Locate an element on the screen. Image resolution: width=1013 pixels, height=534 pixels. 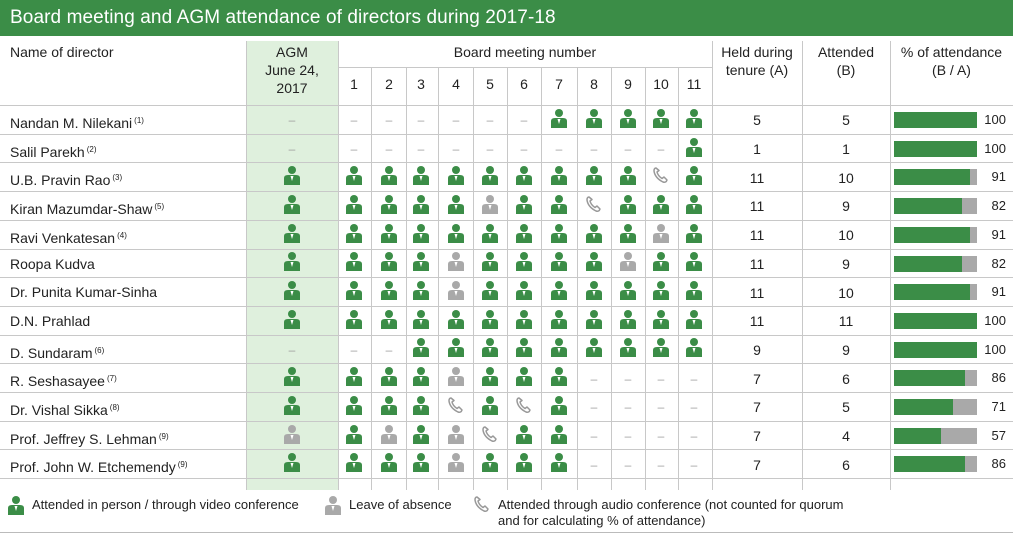
header-attended-line1: Attended is located at coordinates (846, 52).